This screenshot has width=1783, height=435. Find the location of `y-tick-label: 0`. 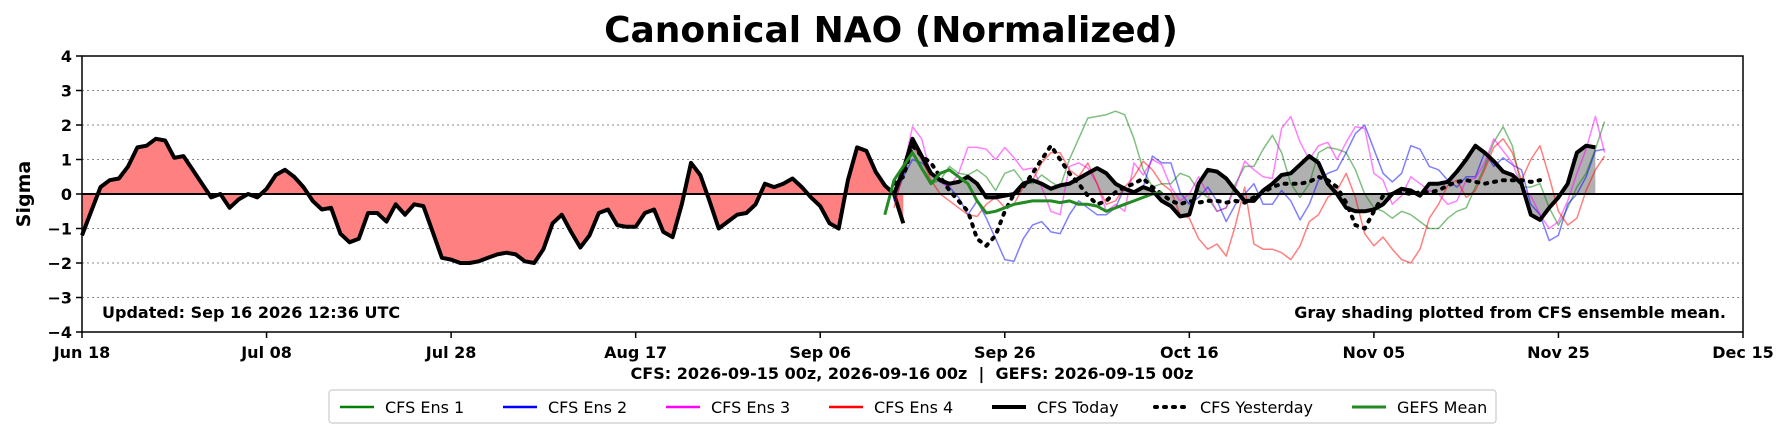

y-tick-label: 0 is located at coordinates (66, 194).